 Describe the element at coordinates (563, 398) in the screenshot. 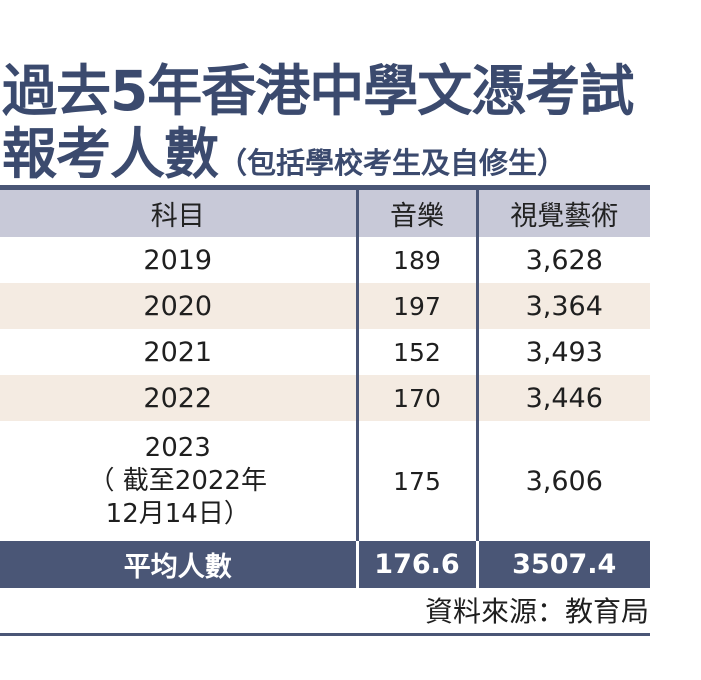

I see `visual-arts-cell: 3,446` at that location.